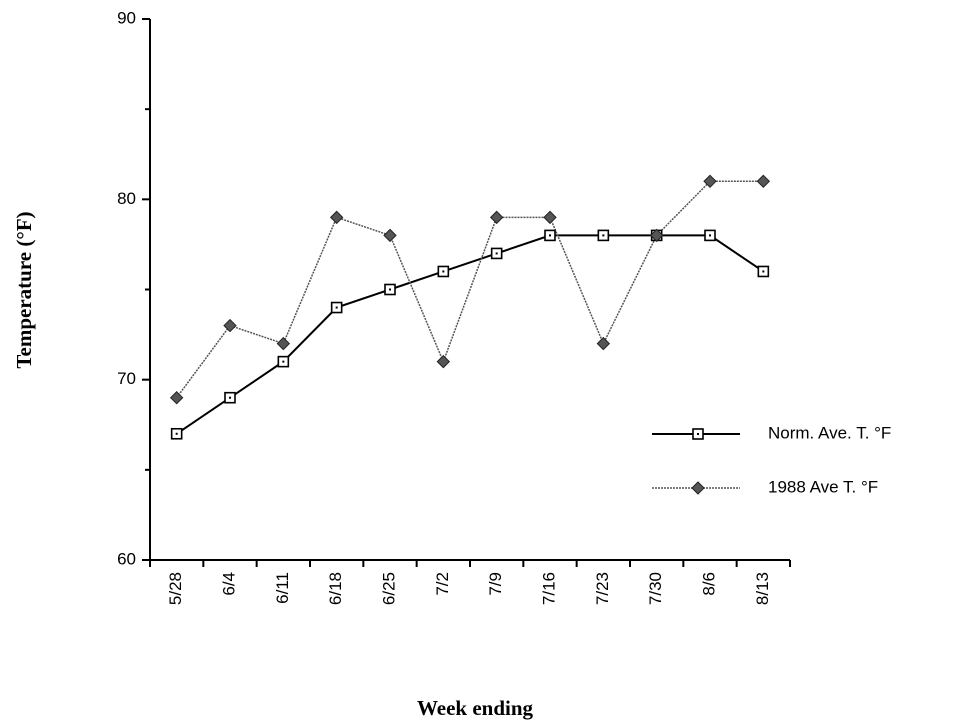  Describe the element at coordinates (602, 588) in the screenshot. I see `x-tick-label: 7/23` at that location.